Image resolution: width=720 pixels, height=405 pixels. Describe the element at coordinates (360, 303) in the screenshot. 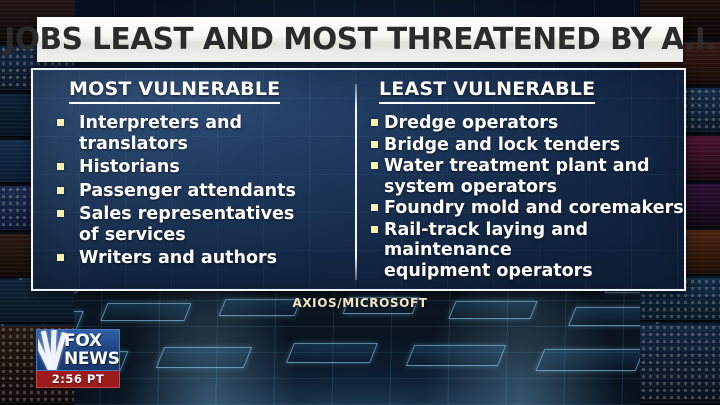

I see `source-attribution: AXIOS/MICROSOFT` at that location.